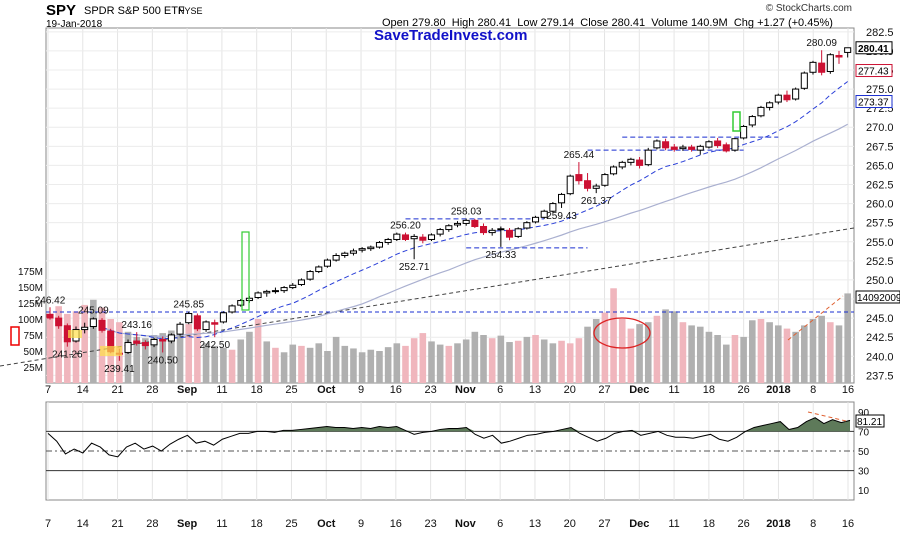 This screenshot has height=534, width=900. What do you see at coordinates (639, 390) in the screenshot?
I see `x-tick-label: Dec` at bounding box center [639, 390].